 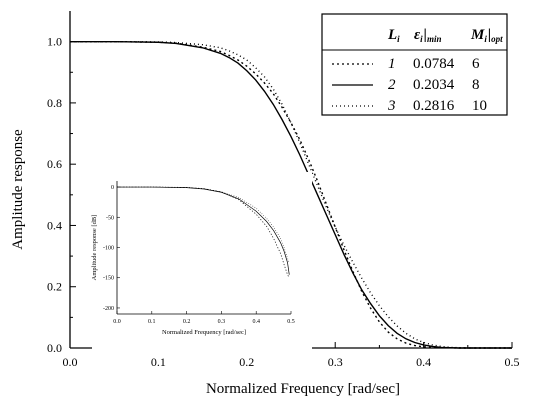 I want to click on inset-y-axis-label: Amplitude response [dB], so click(x=94, y=248).